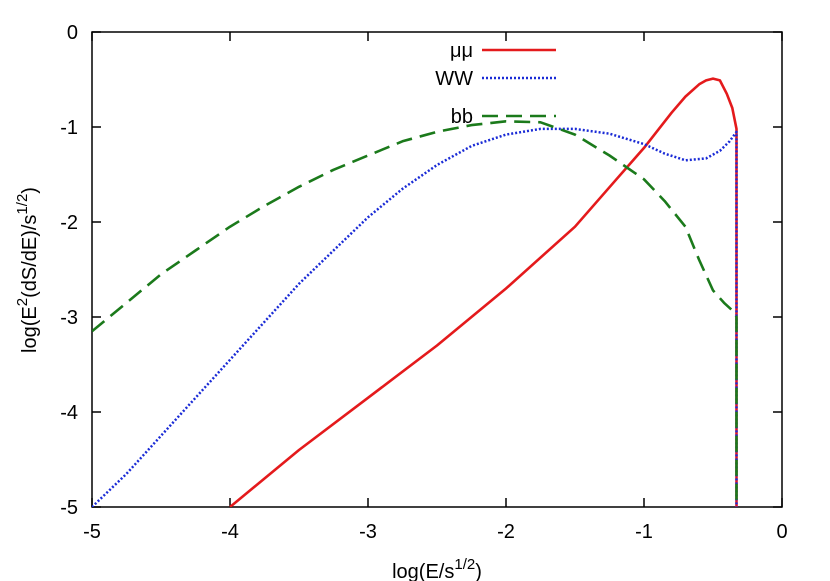 The width and height of the screenshot is (830, 581). I want to click on legend: μμ WW bb, so click(495, 84).